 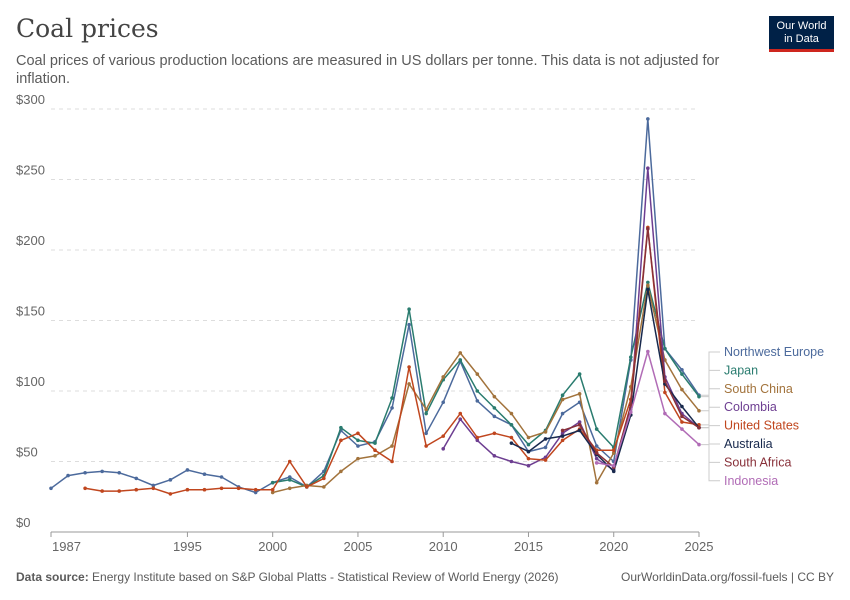 I want to click on legend-label: Northwest Europe, so click(x=774, y=352).